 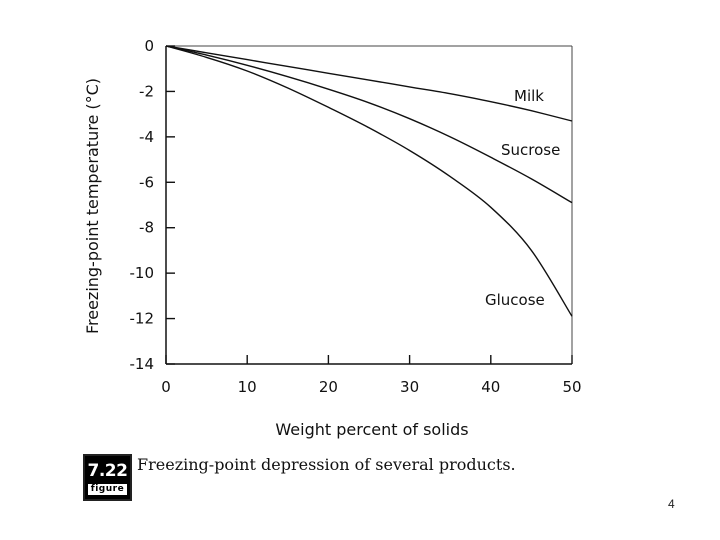 I want to click on figure-number: 7.22, so click(x=107, y=470).